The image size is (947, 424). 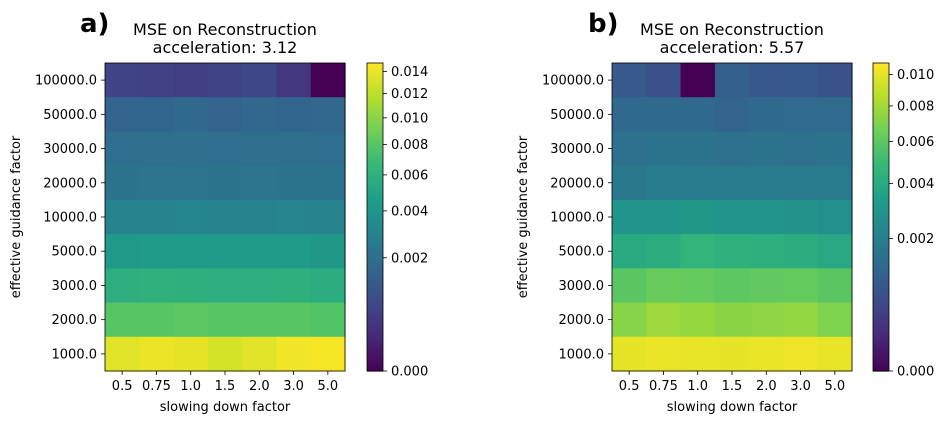 I want to click on panel-b-label: b), so click(x=603, y=24).